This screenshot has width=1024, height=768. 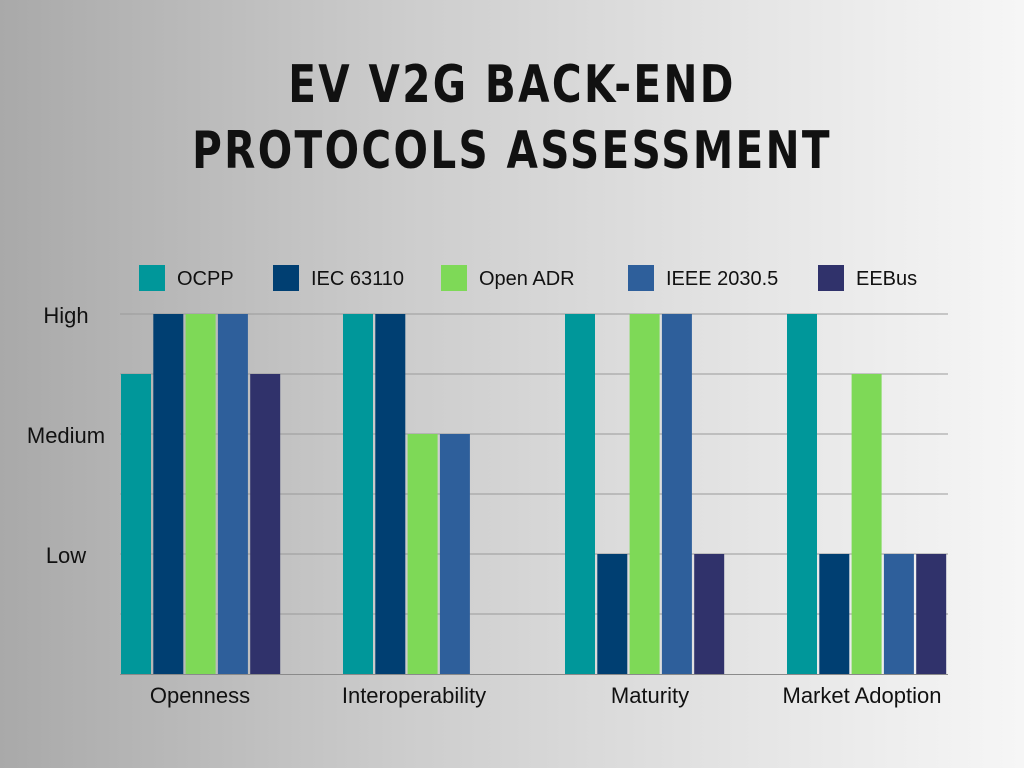 I want to click on bar-ocpp-maturity, so click(x=580, y=494).